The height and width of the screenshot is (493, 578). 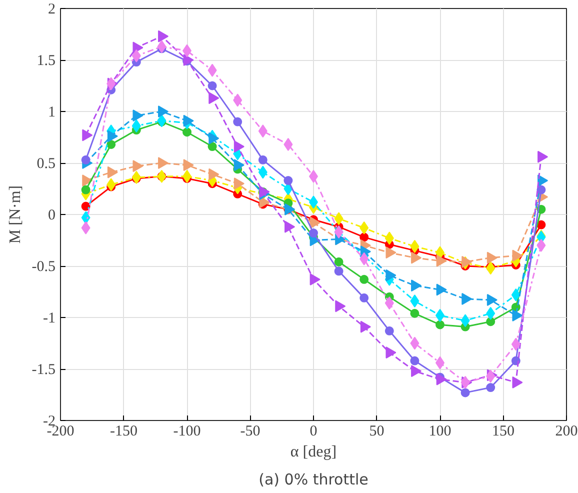 What do you see at coordinates (187, 432) in the screenshot?
I see `x-tick-label: -100` at bounding box center [187, 432].